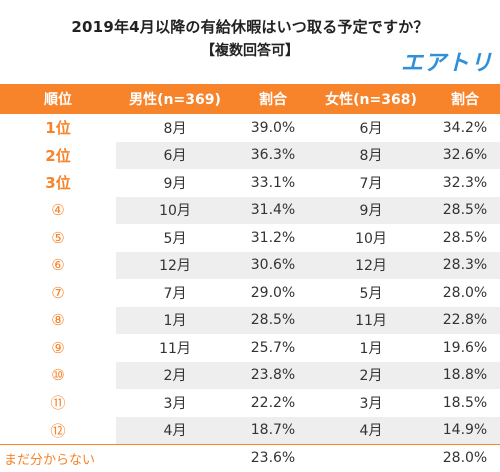 The image size is (500, 472). I want to click on header-rank: 順位, so click(58, 100).